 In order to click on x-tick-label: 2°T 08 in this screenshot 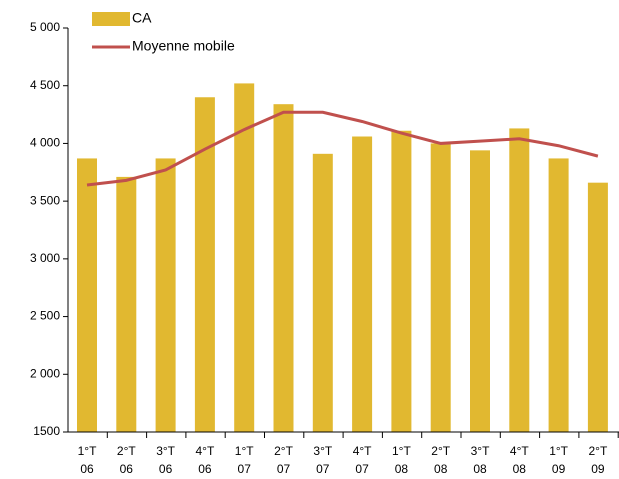, I will do `click(440, 460)`.